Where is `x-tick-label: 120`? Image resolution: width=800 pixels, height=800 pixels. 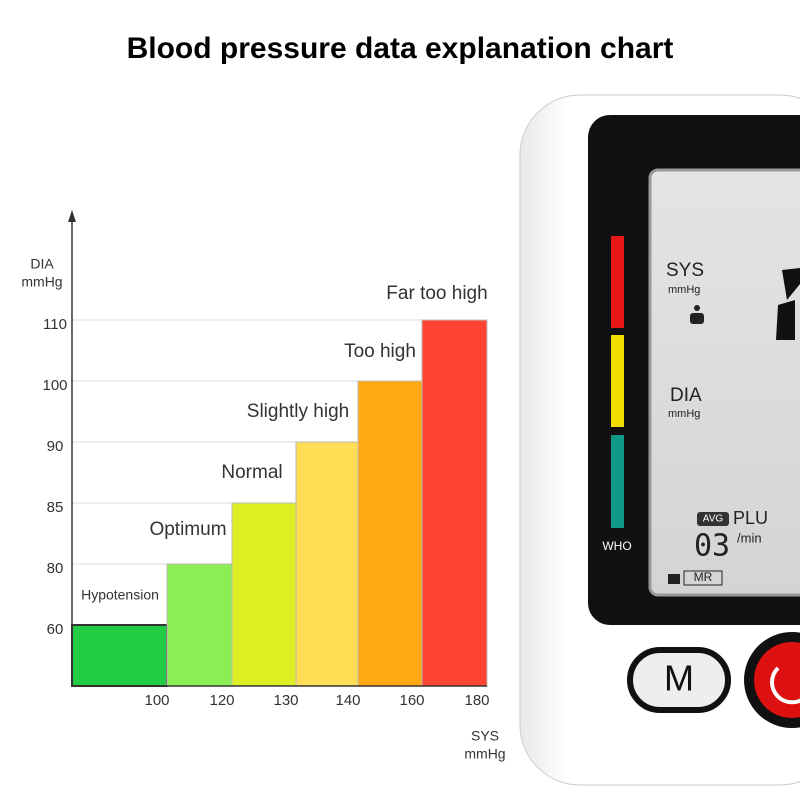 x-tick-label: 120 is located at coordinates (221, 700).